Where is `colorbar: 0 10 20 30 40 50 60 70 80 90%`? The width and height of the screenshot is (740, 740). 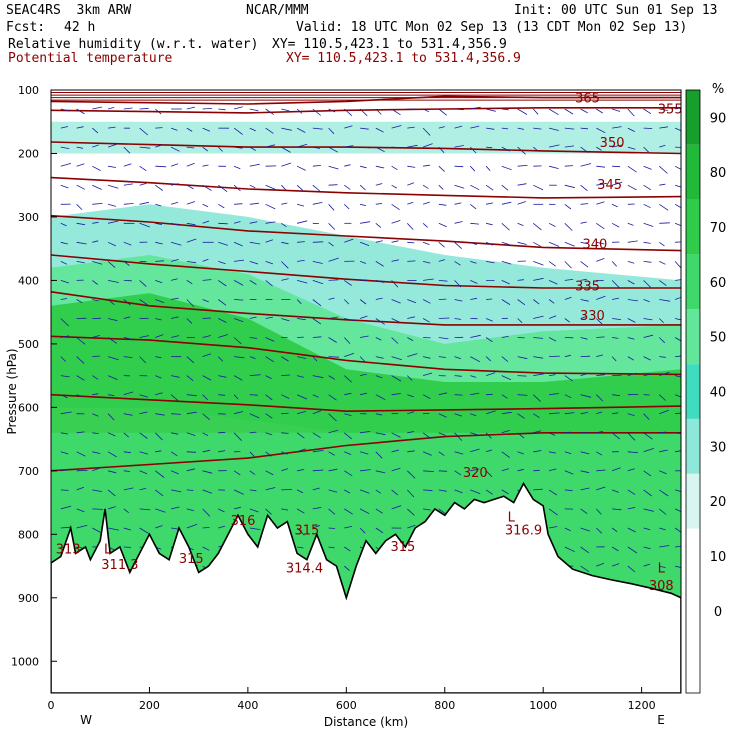
colorbar: 0 10 20 30 40 50 60 70 80 90% is located at coordinates (705, 388).